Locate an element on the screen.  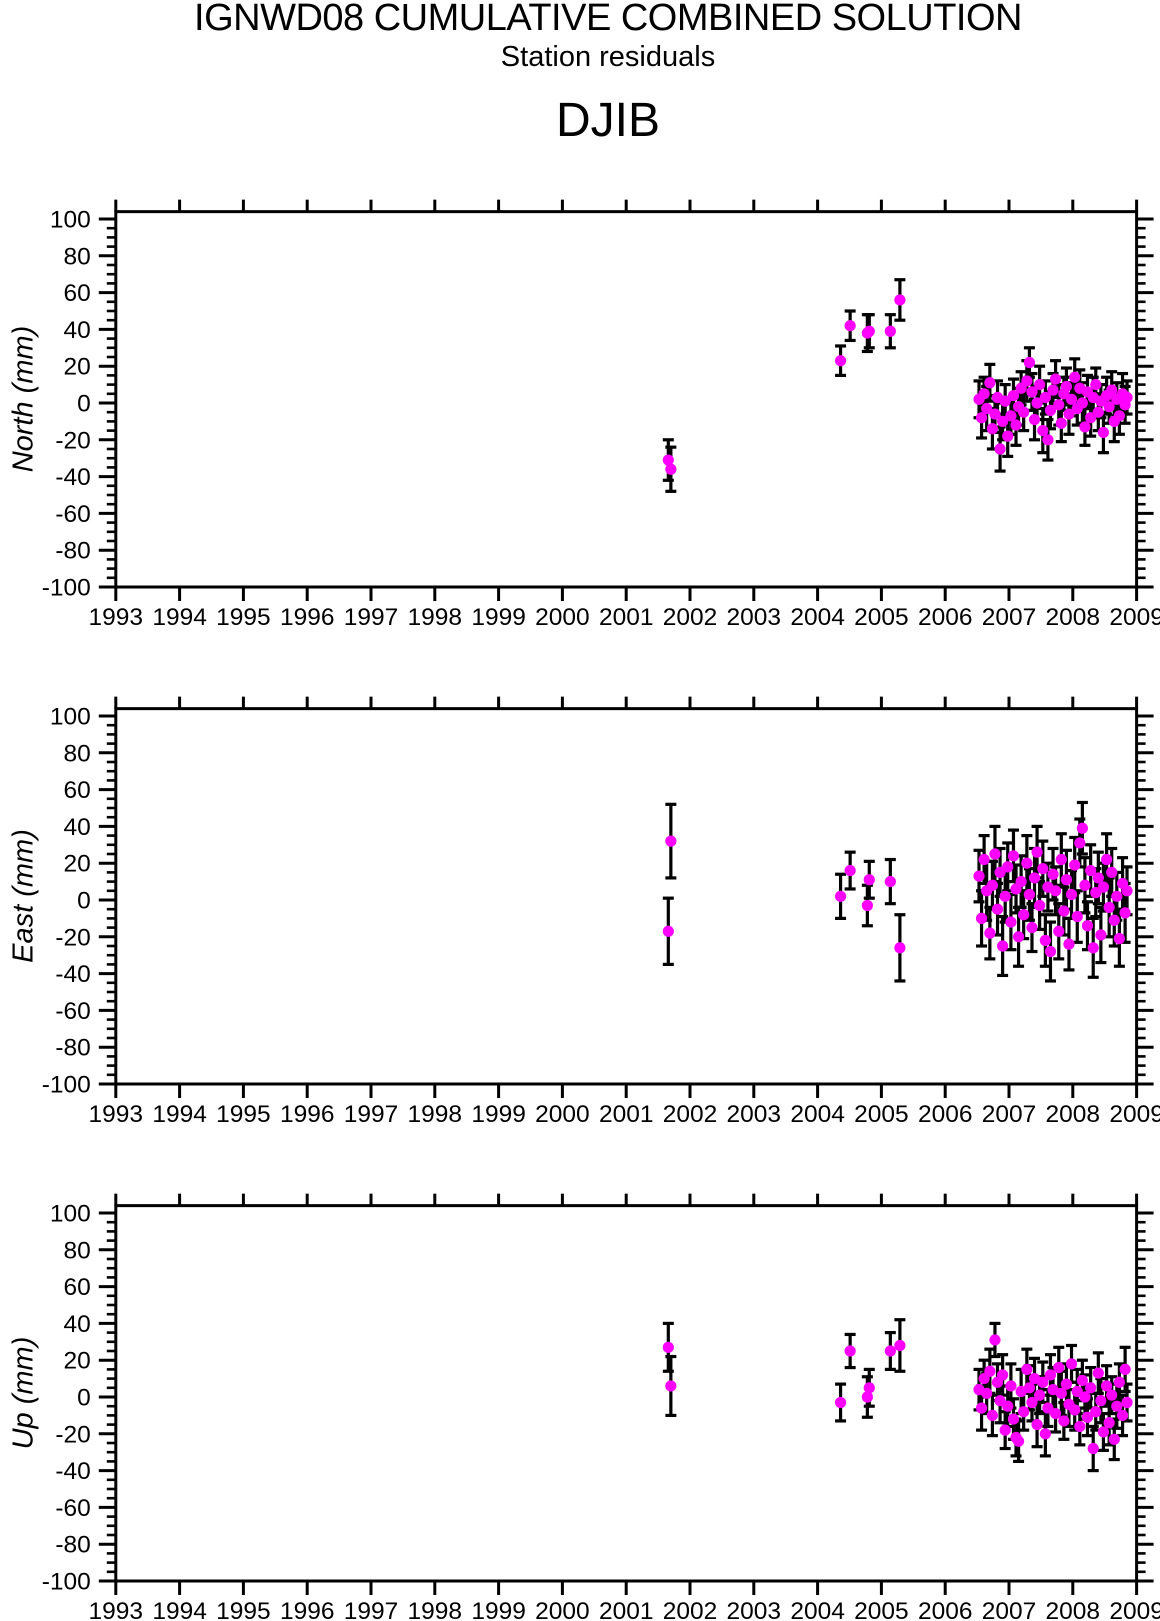
x-tick-label: 2006 is located at coordinates (945, 617).